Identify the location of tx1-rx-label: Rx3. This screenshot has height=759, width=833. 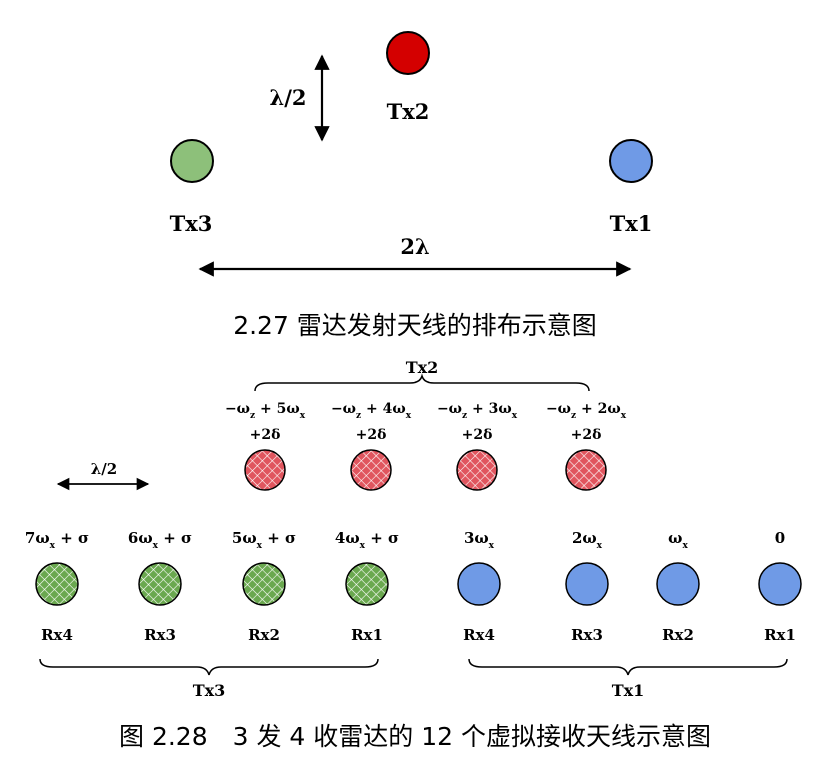
(587, 635).